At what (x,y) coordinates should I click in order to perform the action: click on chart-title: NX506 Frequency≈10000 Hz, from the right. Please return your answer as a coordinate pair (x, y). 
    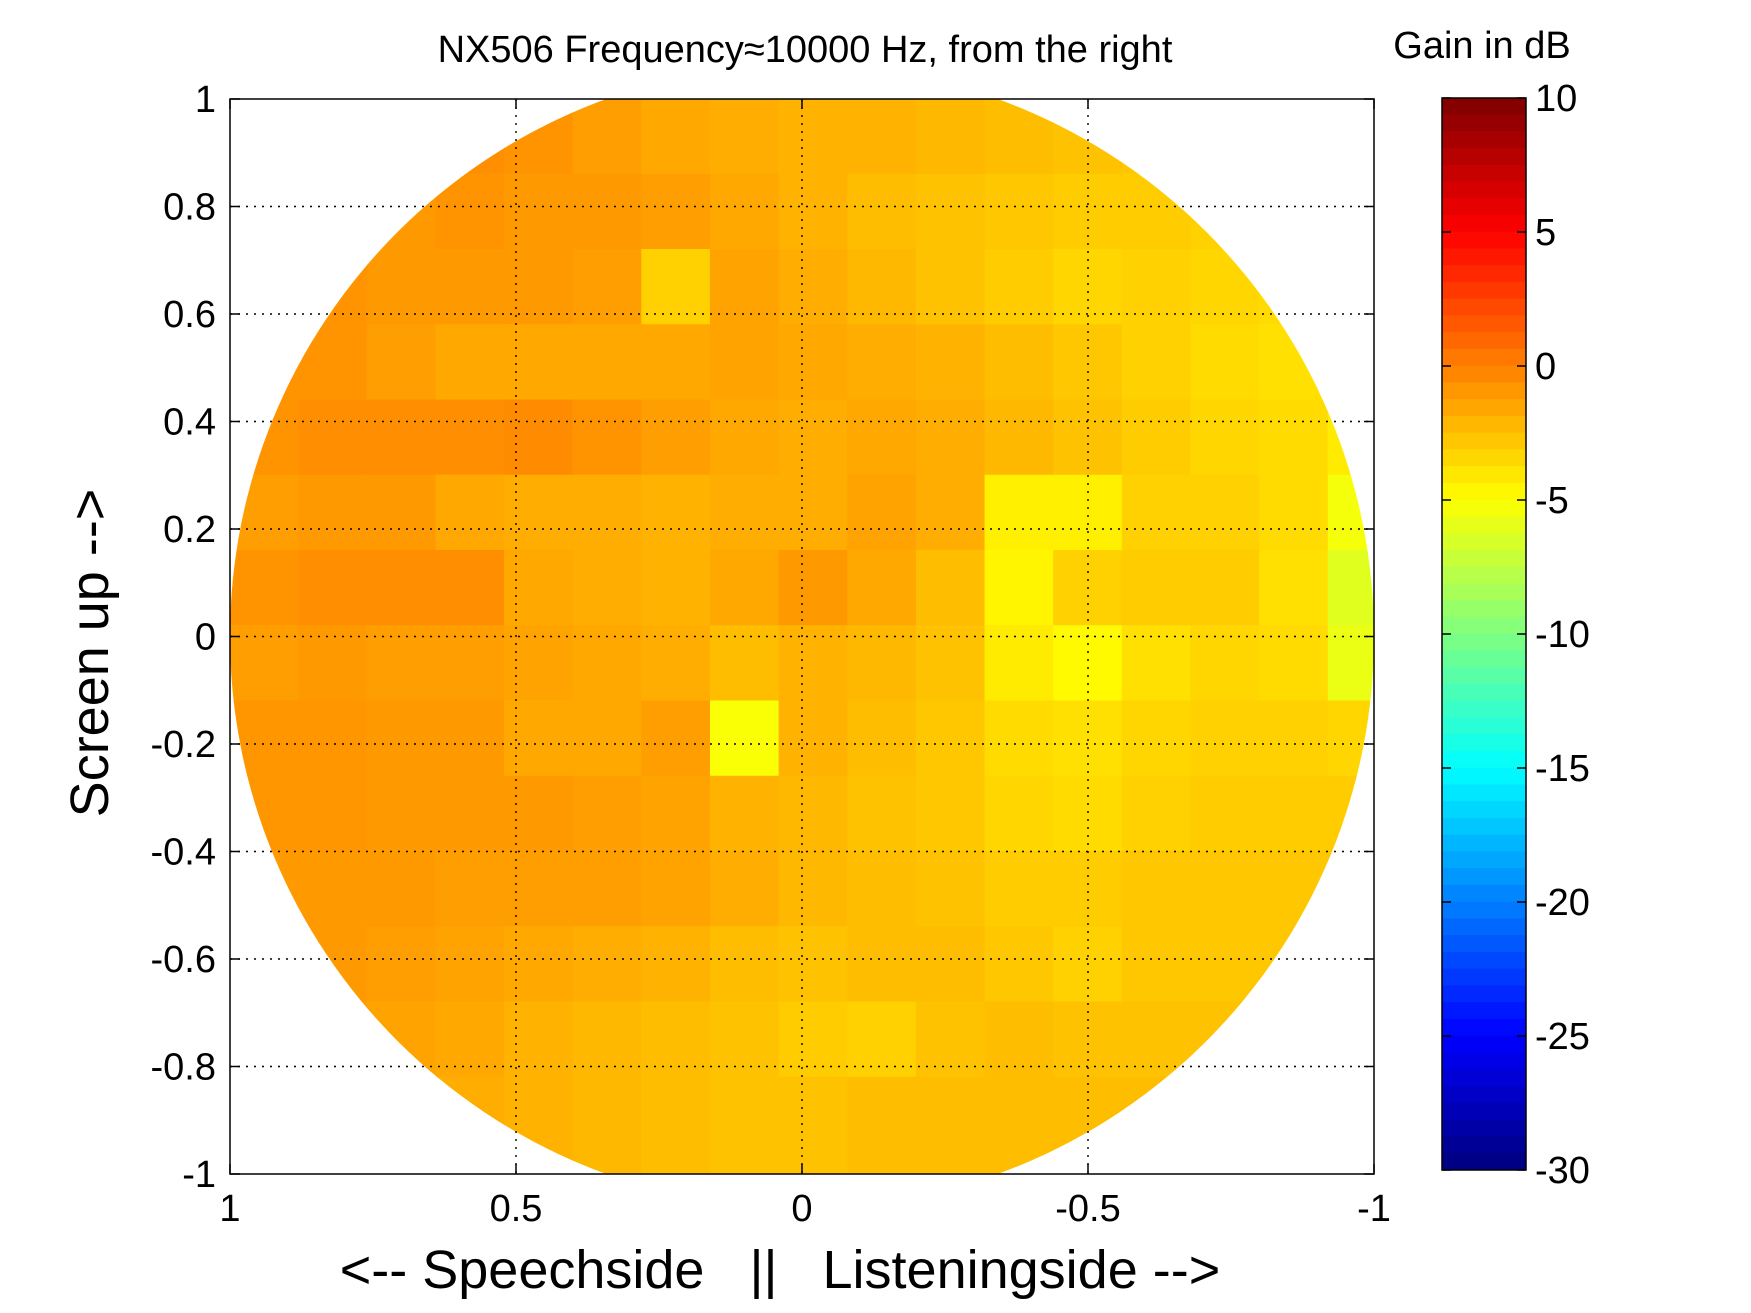
    Looking at the image, I should click on (805, 50).